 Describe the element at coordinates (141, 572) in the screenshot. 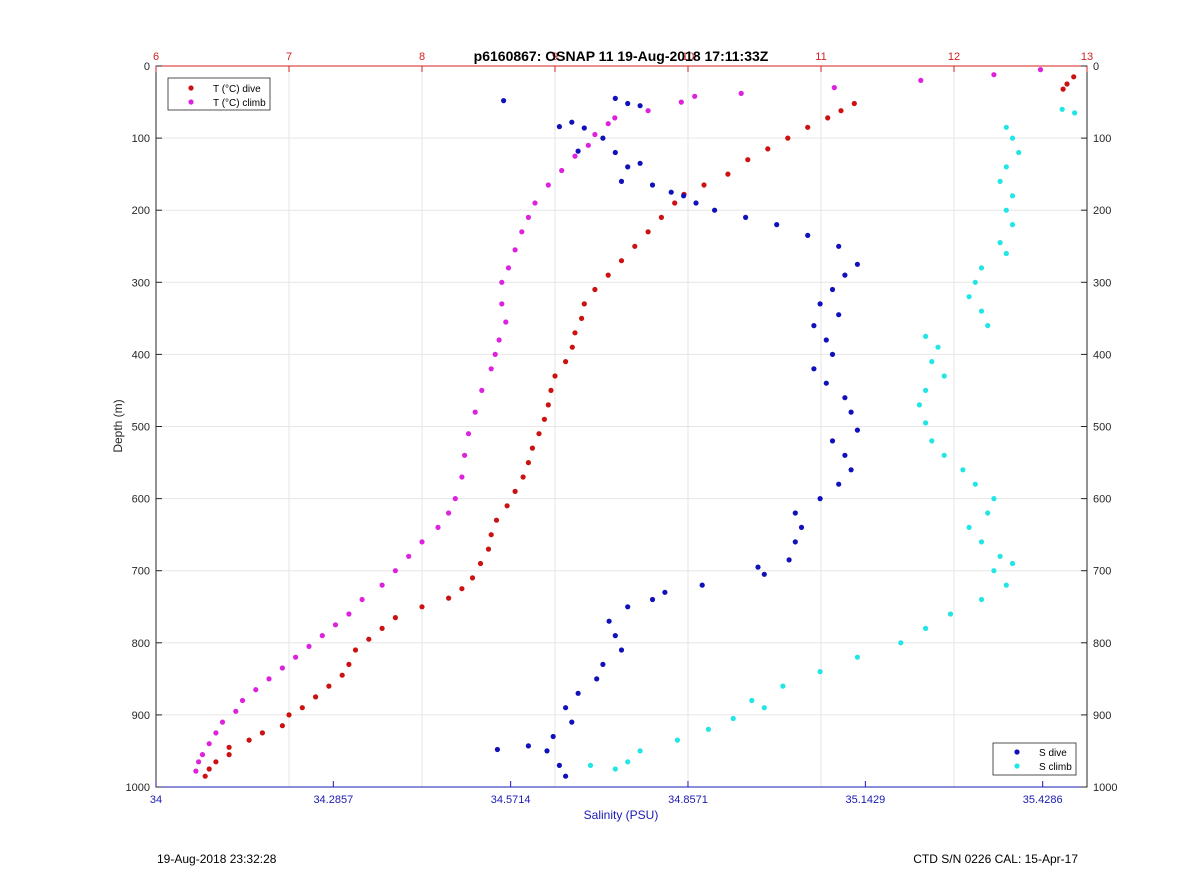

I see `y-tick-label-left: 700` at that location.